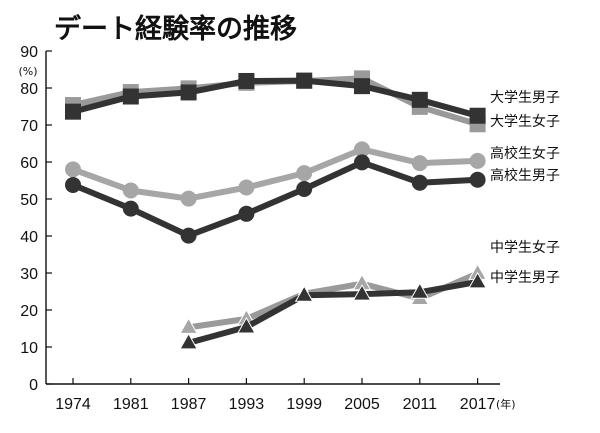 Image resolution: width=600 pixels, height=433 pixels. Describe the element at coordinates (29, 89) in the screenshot. I see `y-tick-label: 80` at that location.